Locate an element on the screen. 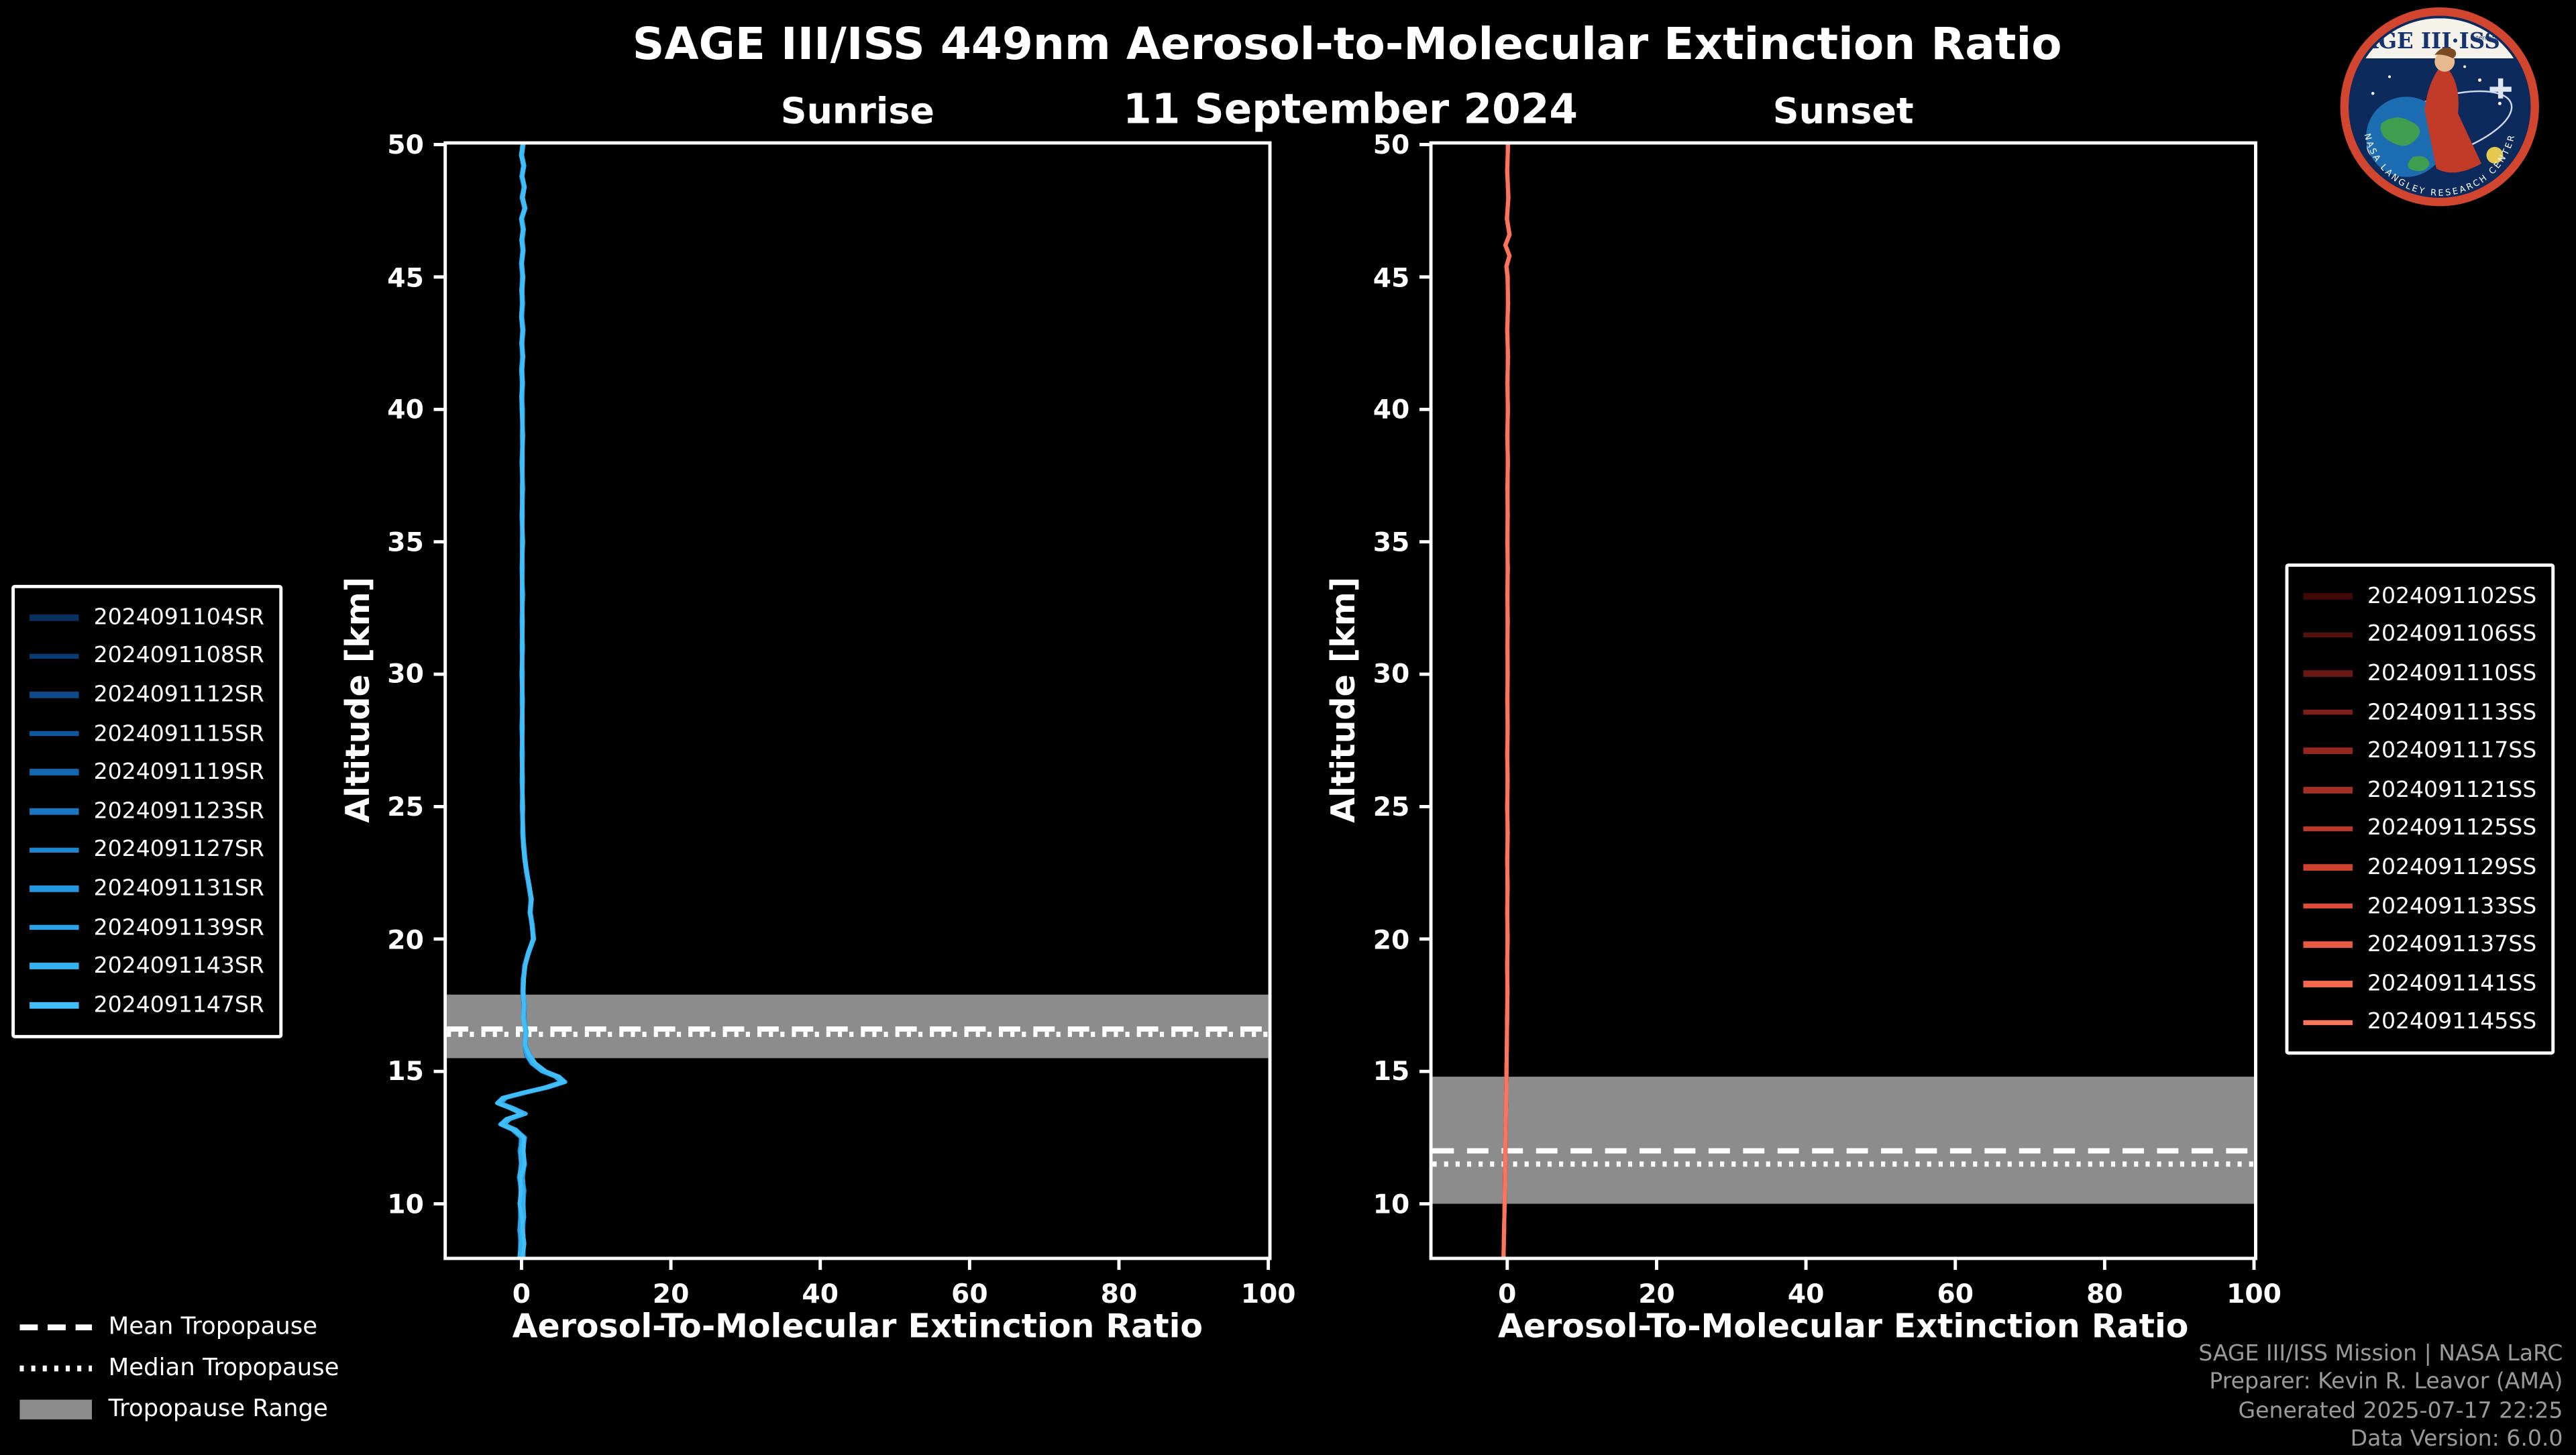  series-label: 2024091133SS is located at coordinates (2452, 906).